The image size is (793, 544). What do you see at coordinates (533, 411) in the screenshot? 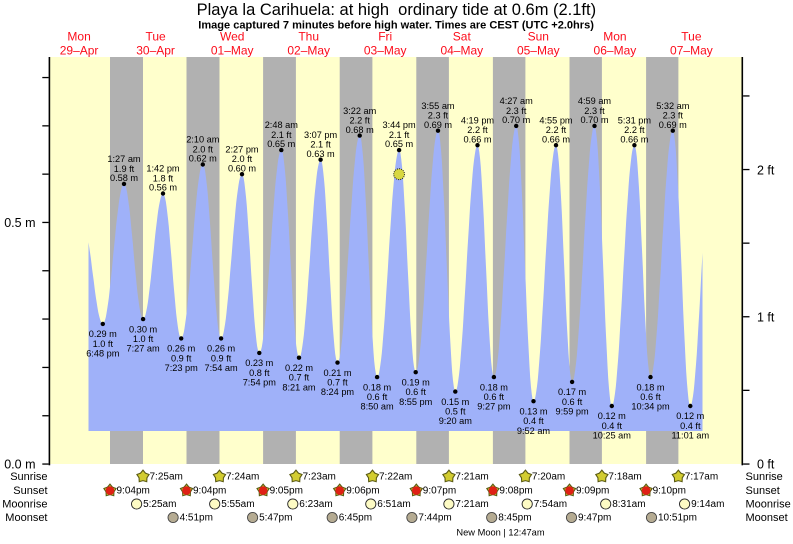
I see `svg-text: 0.13 m` at bounding box center [533, 411].